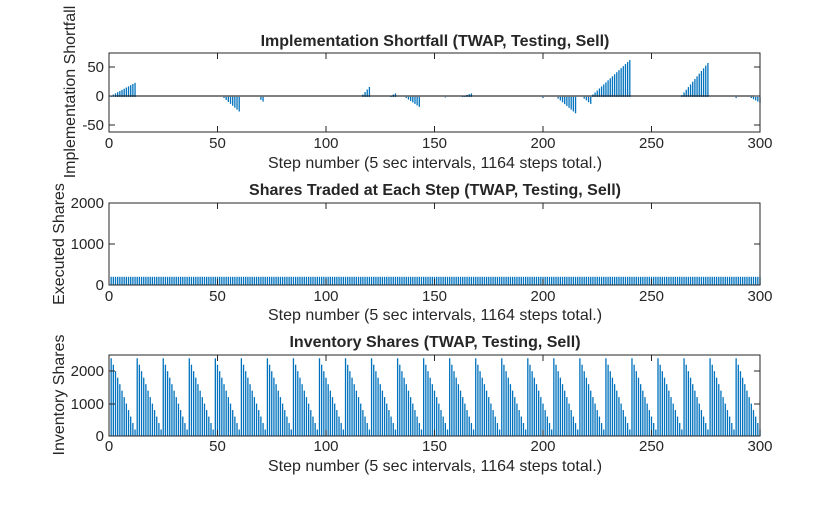  What do you see at coordinates (217, 446) in the screenshot?
I see `chart3-xtick-label: 50` at bounding box center [217, 446].